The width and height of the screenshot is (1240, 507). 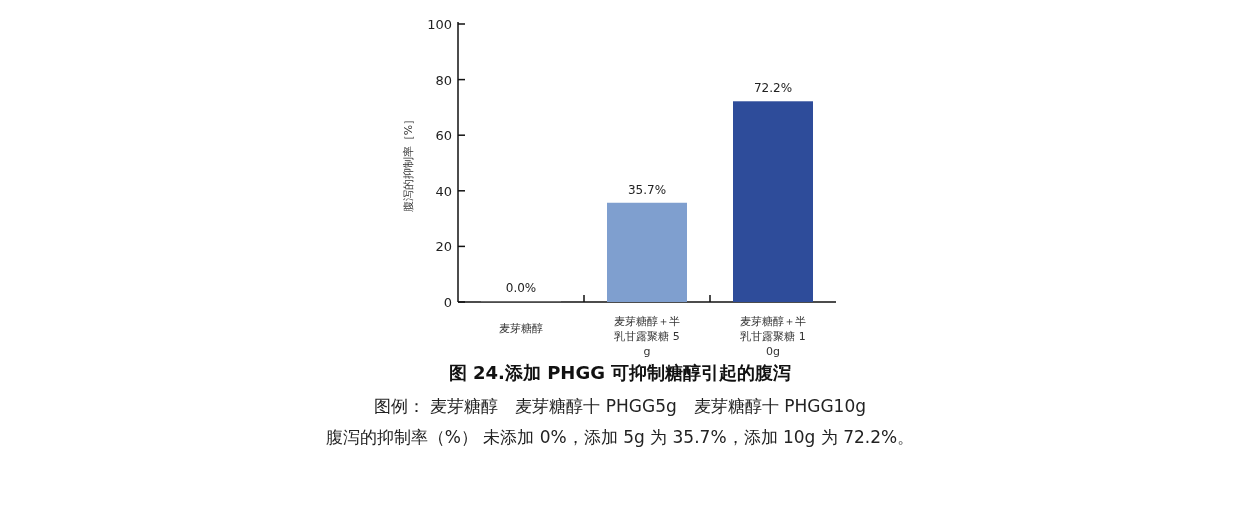 What do you see at coordinates (647, 189) in the screenshot?
I see `data-label: 35.7%` at bounding box center [647, 189].